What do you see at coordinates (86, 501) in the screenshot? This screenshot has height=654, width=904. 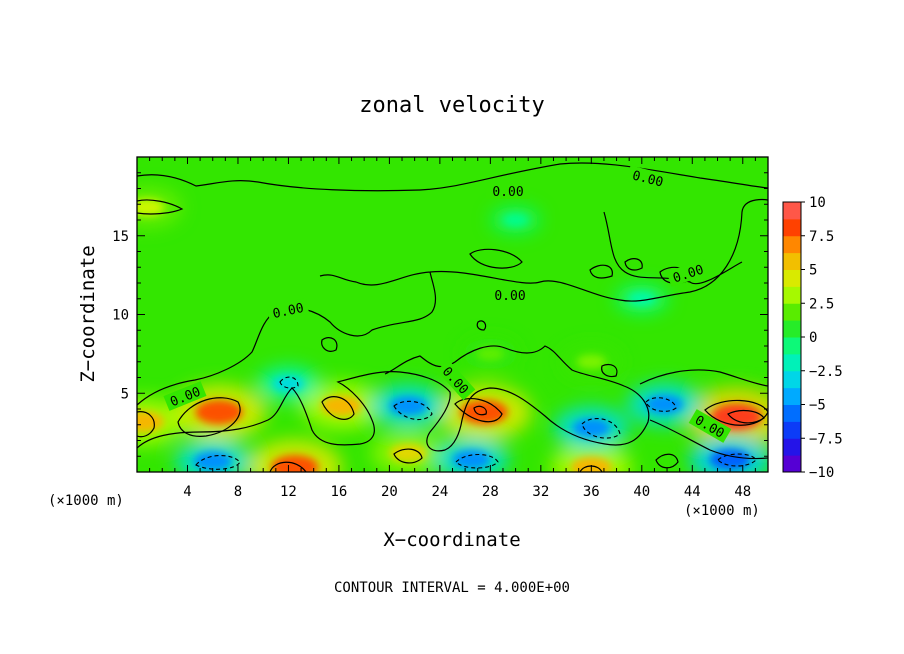 I see `x-units-left: (×1000 m)` at bounding box center [86, 501].